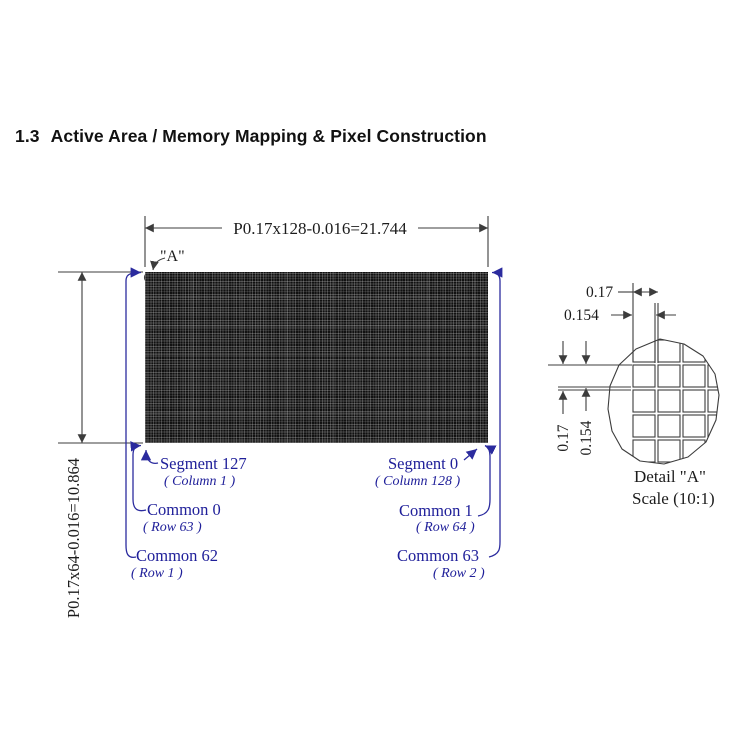  Describe the element at coordinates (73, 538) in the screenshot. I see `left-dimension-label: P0.17x64-0.016=10.864` at that location.